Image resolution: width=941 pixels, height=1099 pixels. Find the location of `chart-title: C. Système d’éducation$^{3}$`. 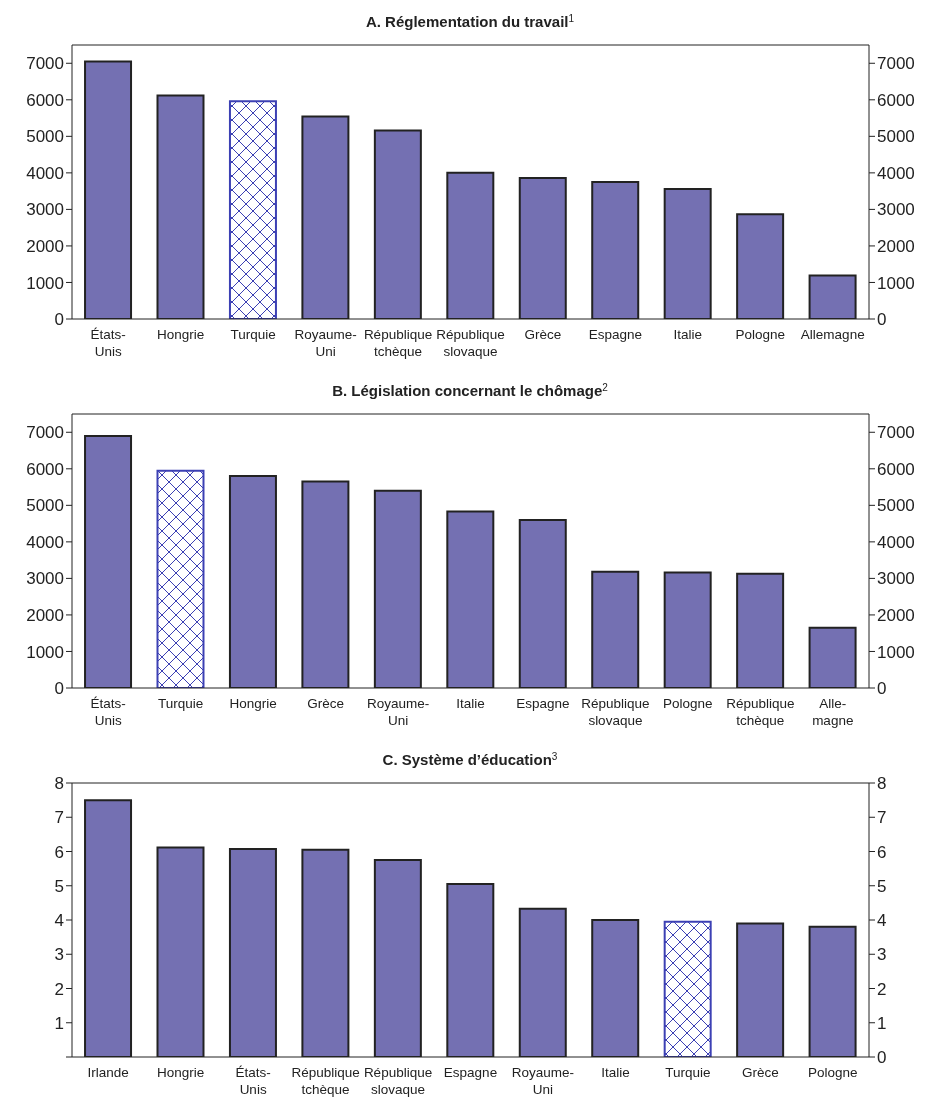

chart-title: C. Système d’éducation$^{3}$ is located at coordinates (470, 759).